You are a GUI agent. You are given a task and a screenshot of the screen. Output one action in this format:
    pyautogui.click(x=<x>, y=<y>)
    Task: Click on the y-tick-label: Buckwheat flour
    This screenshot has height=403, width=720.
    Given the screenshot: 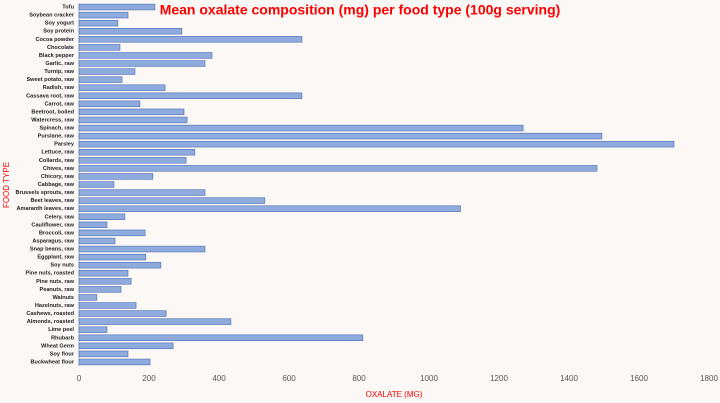 What is the action you would take?
    pyautogui.click(x=52, y=362)
    